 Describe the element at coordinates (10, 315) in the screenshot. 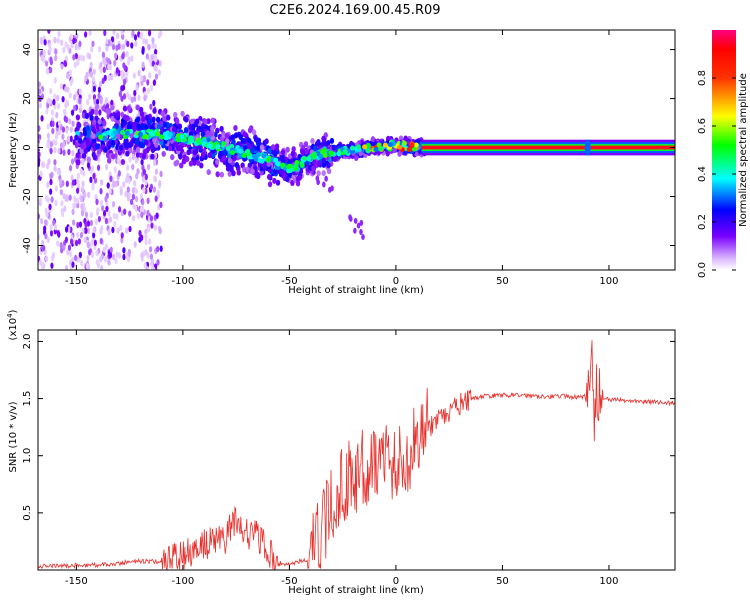

I see `snr-y-multiplier-exp: 4` at that location.